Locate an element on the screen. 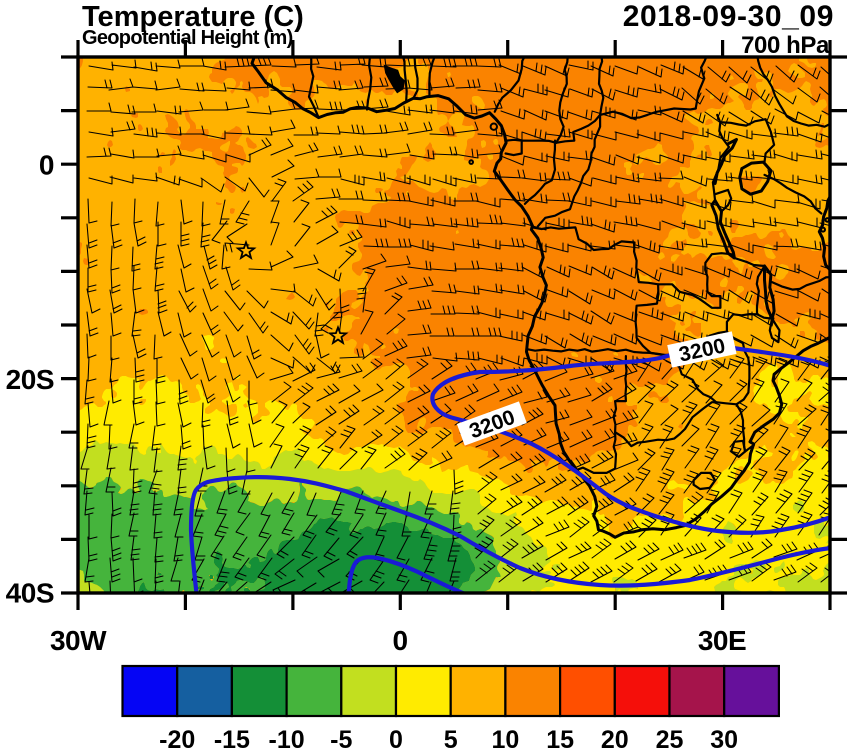  svg-text: 25 is located at coordinates (670, 738).